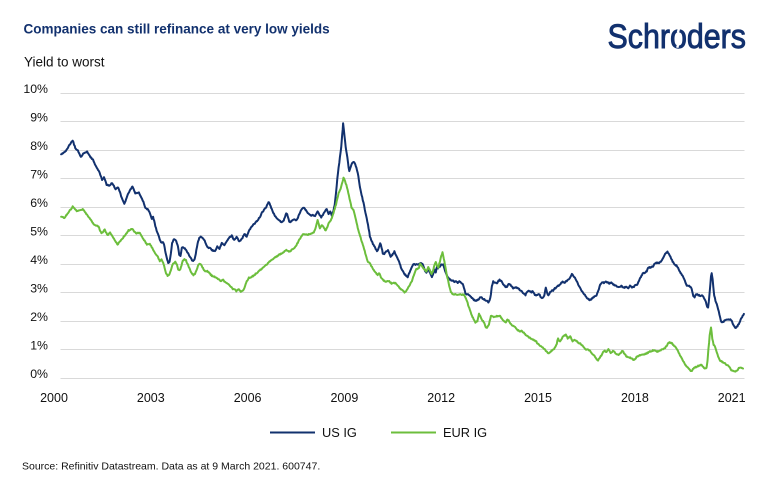 Image resolution: width=770 pixels, height=489 pixels. Describe the element at coordinates (538, 398) in the screenshot. I see `svg-text: 2015` at that location.